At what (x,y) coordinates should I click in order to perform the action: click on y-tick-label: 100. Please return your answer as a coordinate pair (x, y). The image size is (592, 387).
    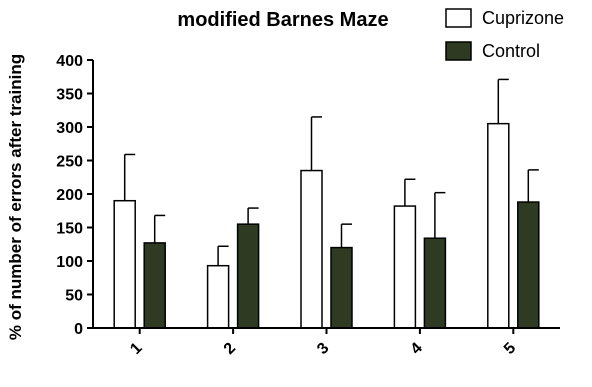
    Looking at the image, I should click on (69, 262).